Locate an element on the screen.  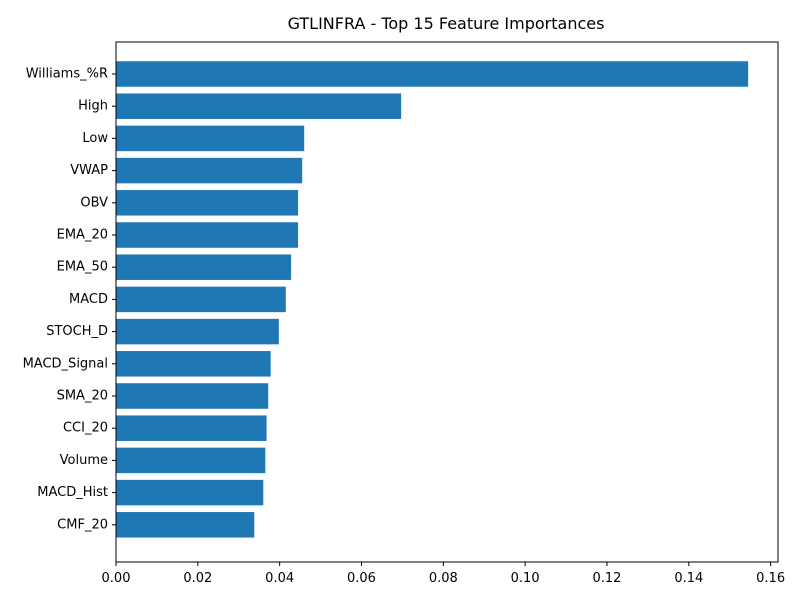
y-tick-label: OBV is located at coordinates (94, 202).